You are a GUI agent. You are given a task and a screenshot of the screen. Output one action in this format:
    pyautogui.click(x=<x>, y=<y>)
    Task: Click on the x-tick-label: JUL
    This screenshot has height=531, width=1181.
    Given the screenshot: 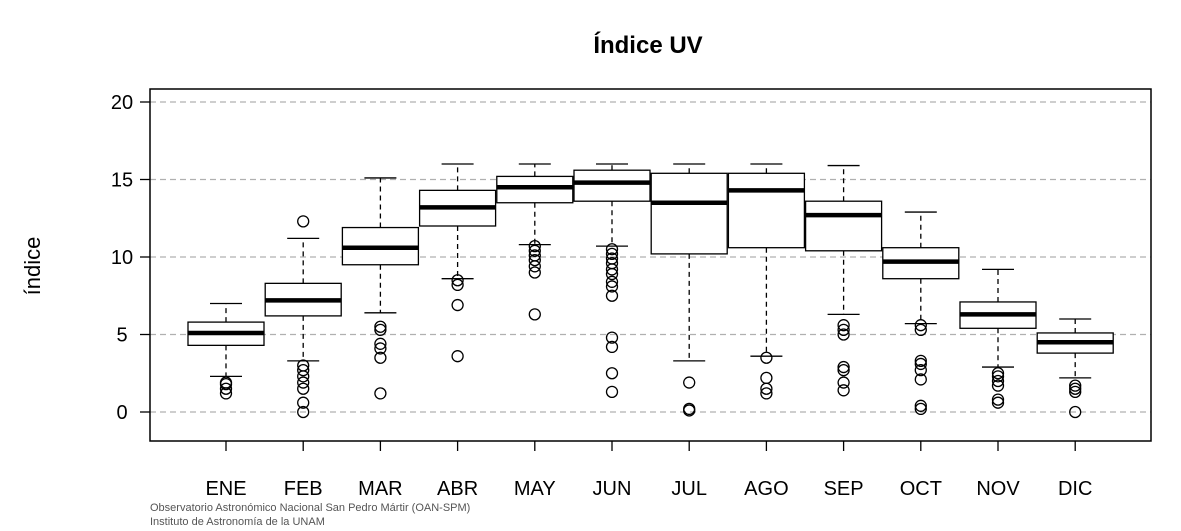 What is the action you would take?
    pyautogui.click(x=689, y=489)
    